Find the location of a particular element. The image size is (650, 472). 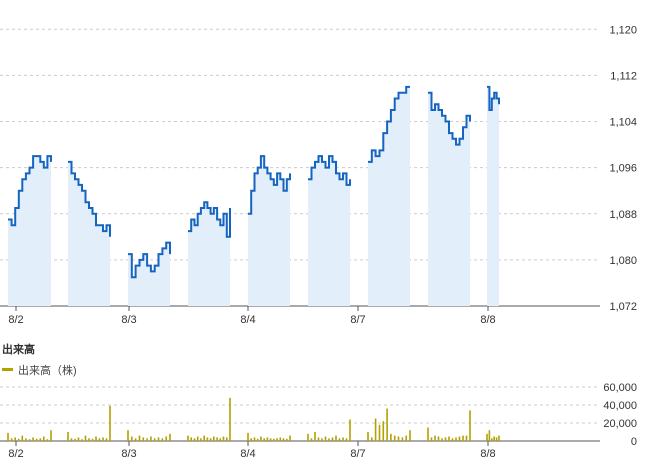

volume-legend-label: 出来高（株) is located at coordinates (47, 370).